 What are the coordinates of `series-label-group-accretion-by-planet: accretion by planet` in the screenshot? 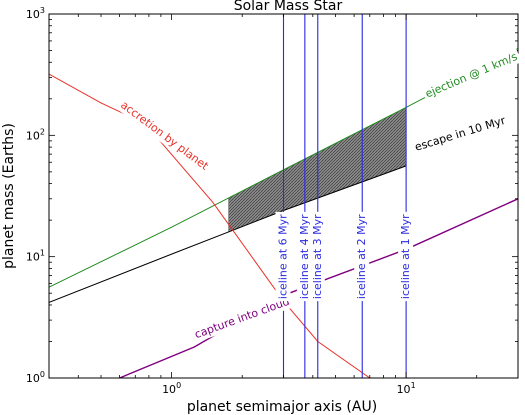 It's located at (164, 136).